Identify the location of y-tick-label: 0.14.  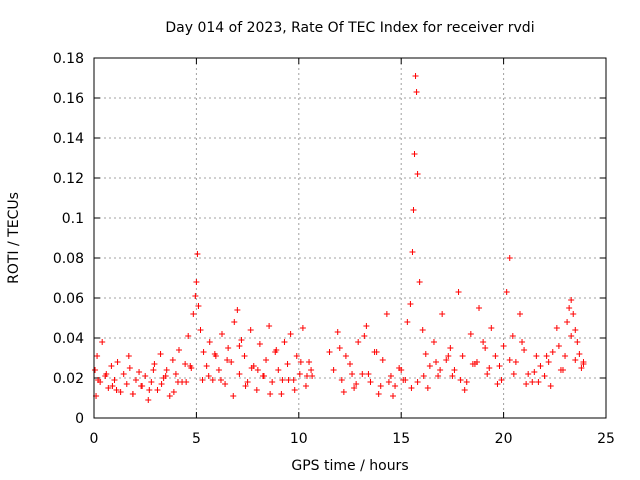
(68, 139).